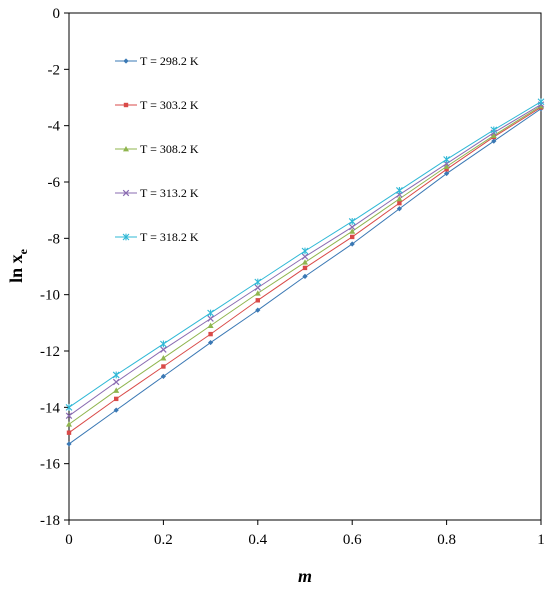 The width and height of the screenshot is (550, 589). I want to click on x-axis: 0 0.2 0.4 0.6 0.8 1, so click(305, 534).